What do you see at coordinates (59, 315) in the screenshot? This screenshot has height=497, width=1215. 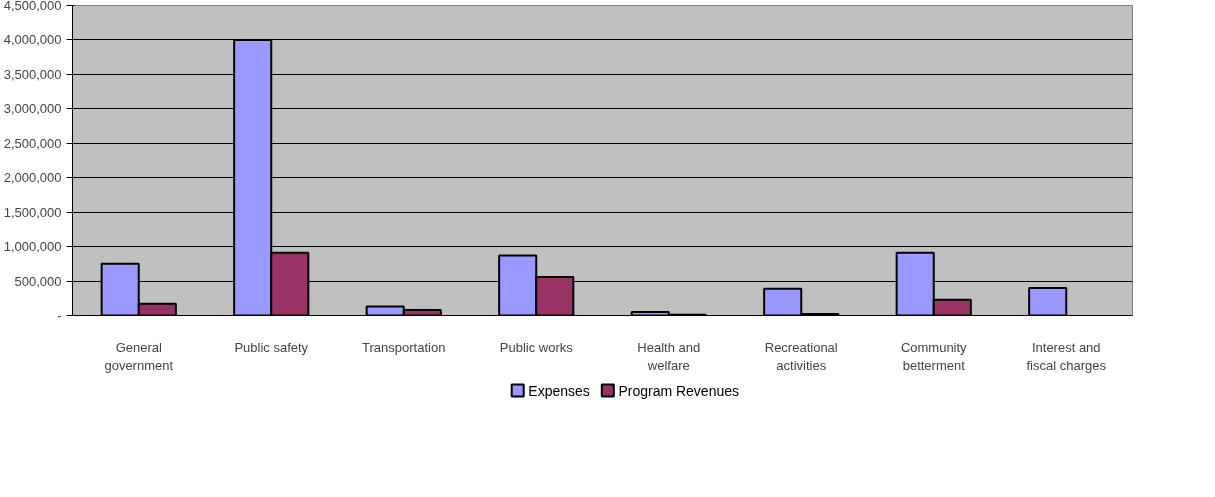 I see `y-tick-label: -` at bounding box center [59, 315].